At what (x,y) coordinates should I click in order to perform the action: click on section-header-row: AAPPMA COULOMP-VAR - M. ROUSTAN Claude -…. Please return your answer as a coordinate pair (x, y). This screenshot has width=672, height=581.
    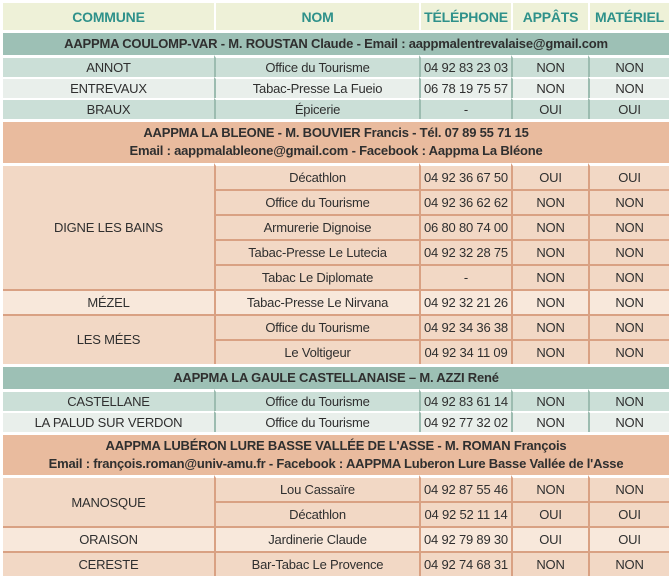
    Looking at the image, I should click on (336, 43).